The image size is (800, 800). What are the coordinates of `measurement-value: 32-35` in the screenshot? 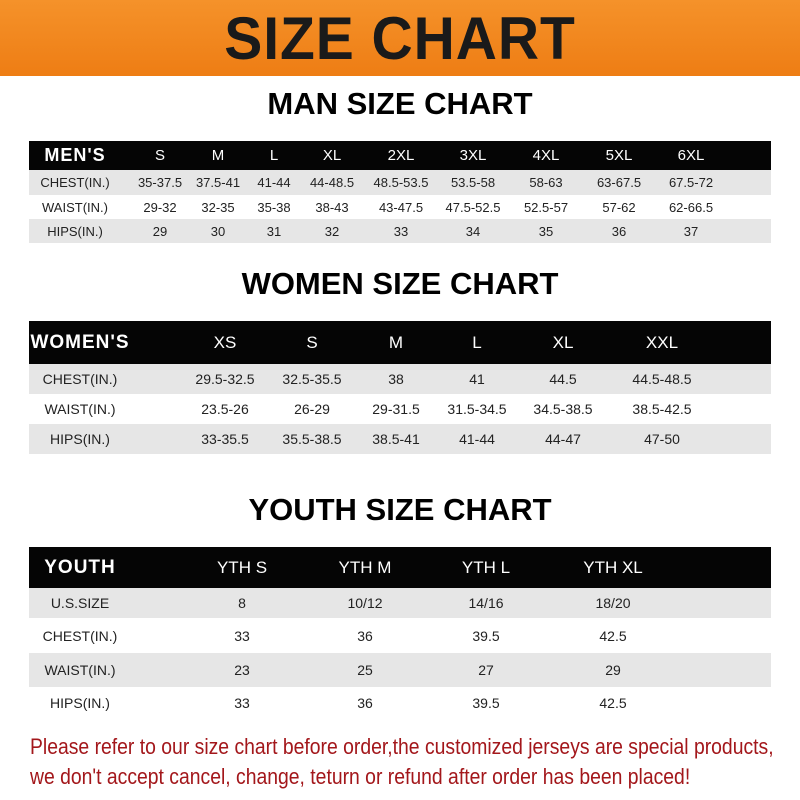 It's located at (218, 207).